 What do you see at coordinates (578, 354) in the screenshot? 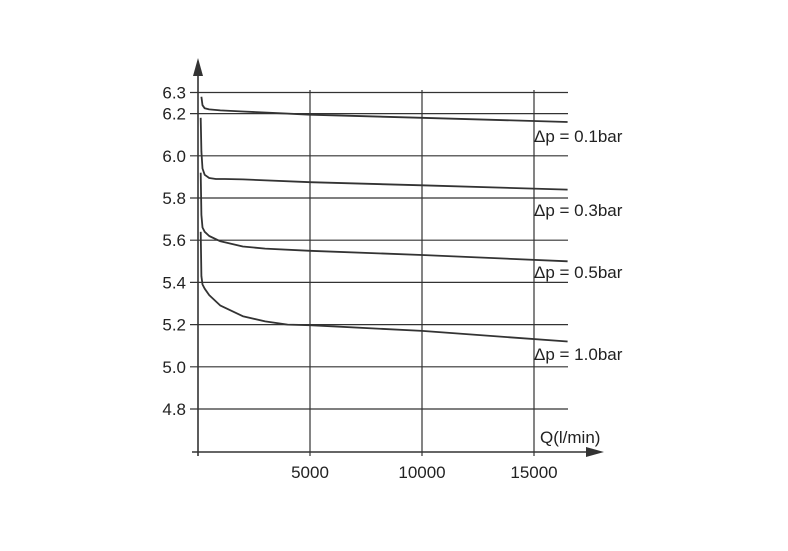
I see `series-label-4: Δp = 1.0bar` at bounding box center [578, 354].